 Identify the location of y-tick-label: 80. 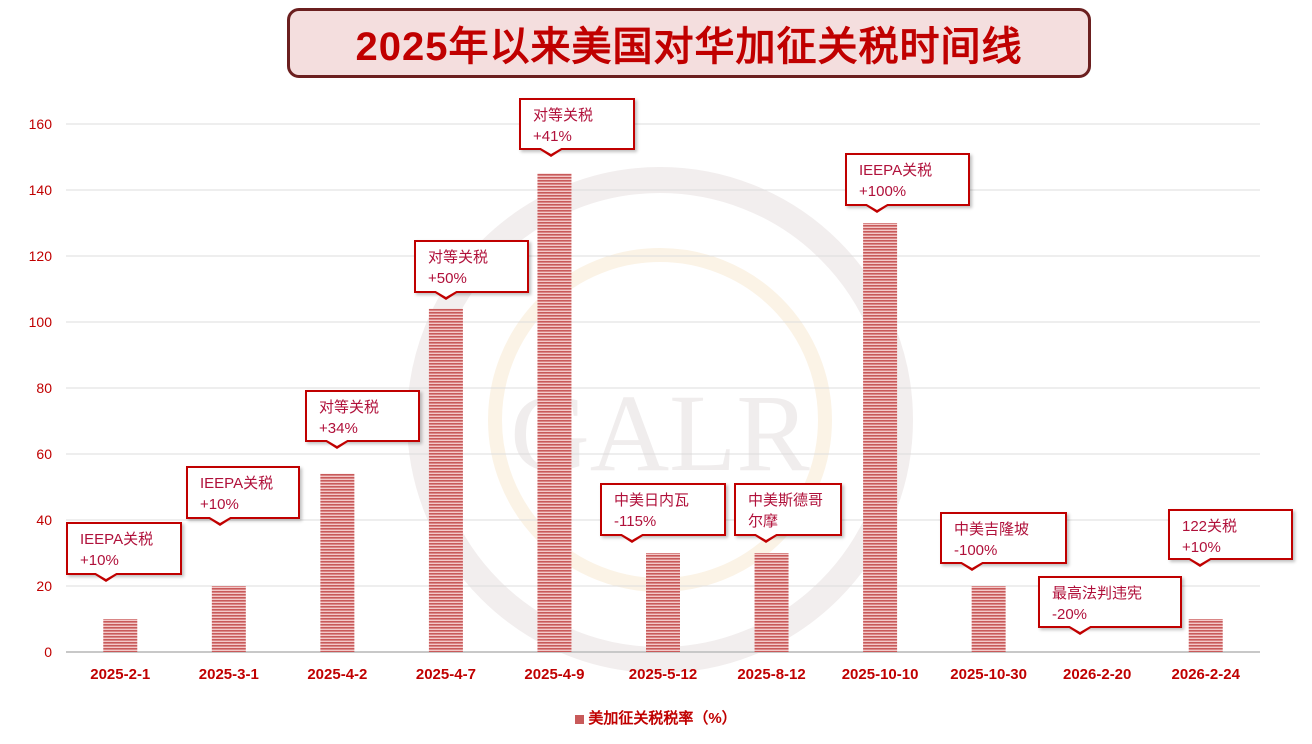
(44, 388).